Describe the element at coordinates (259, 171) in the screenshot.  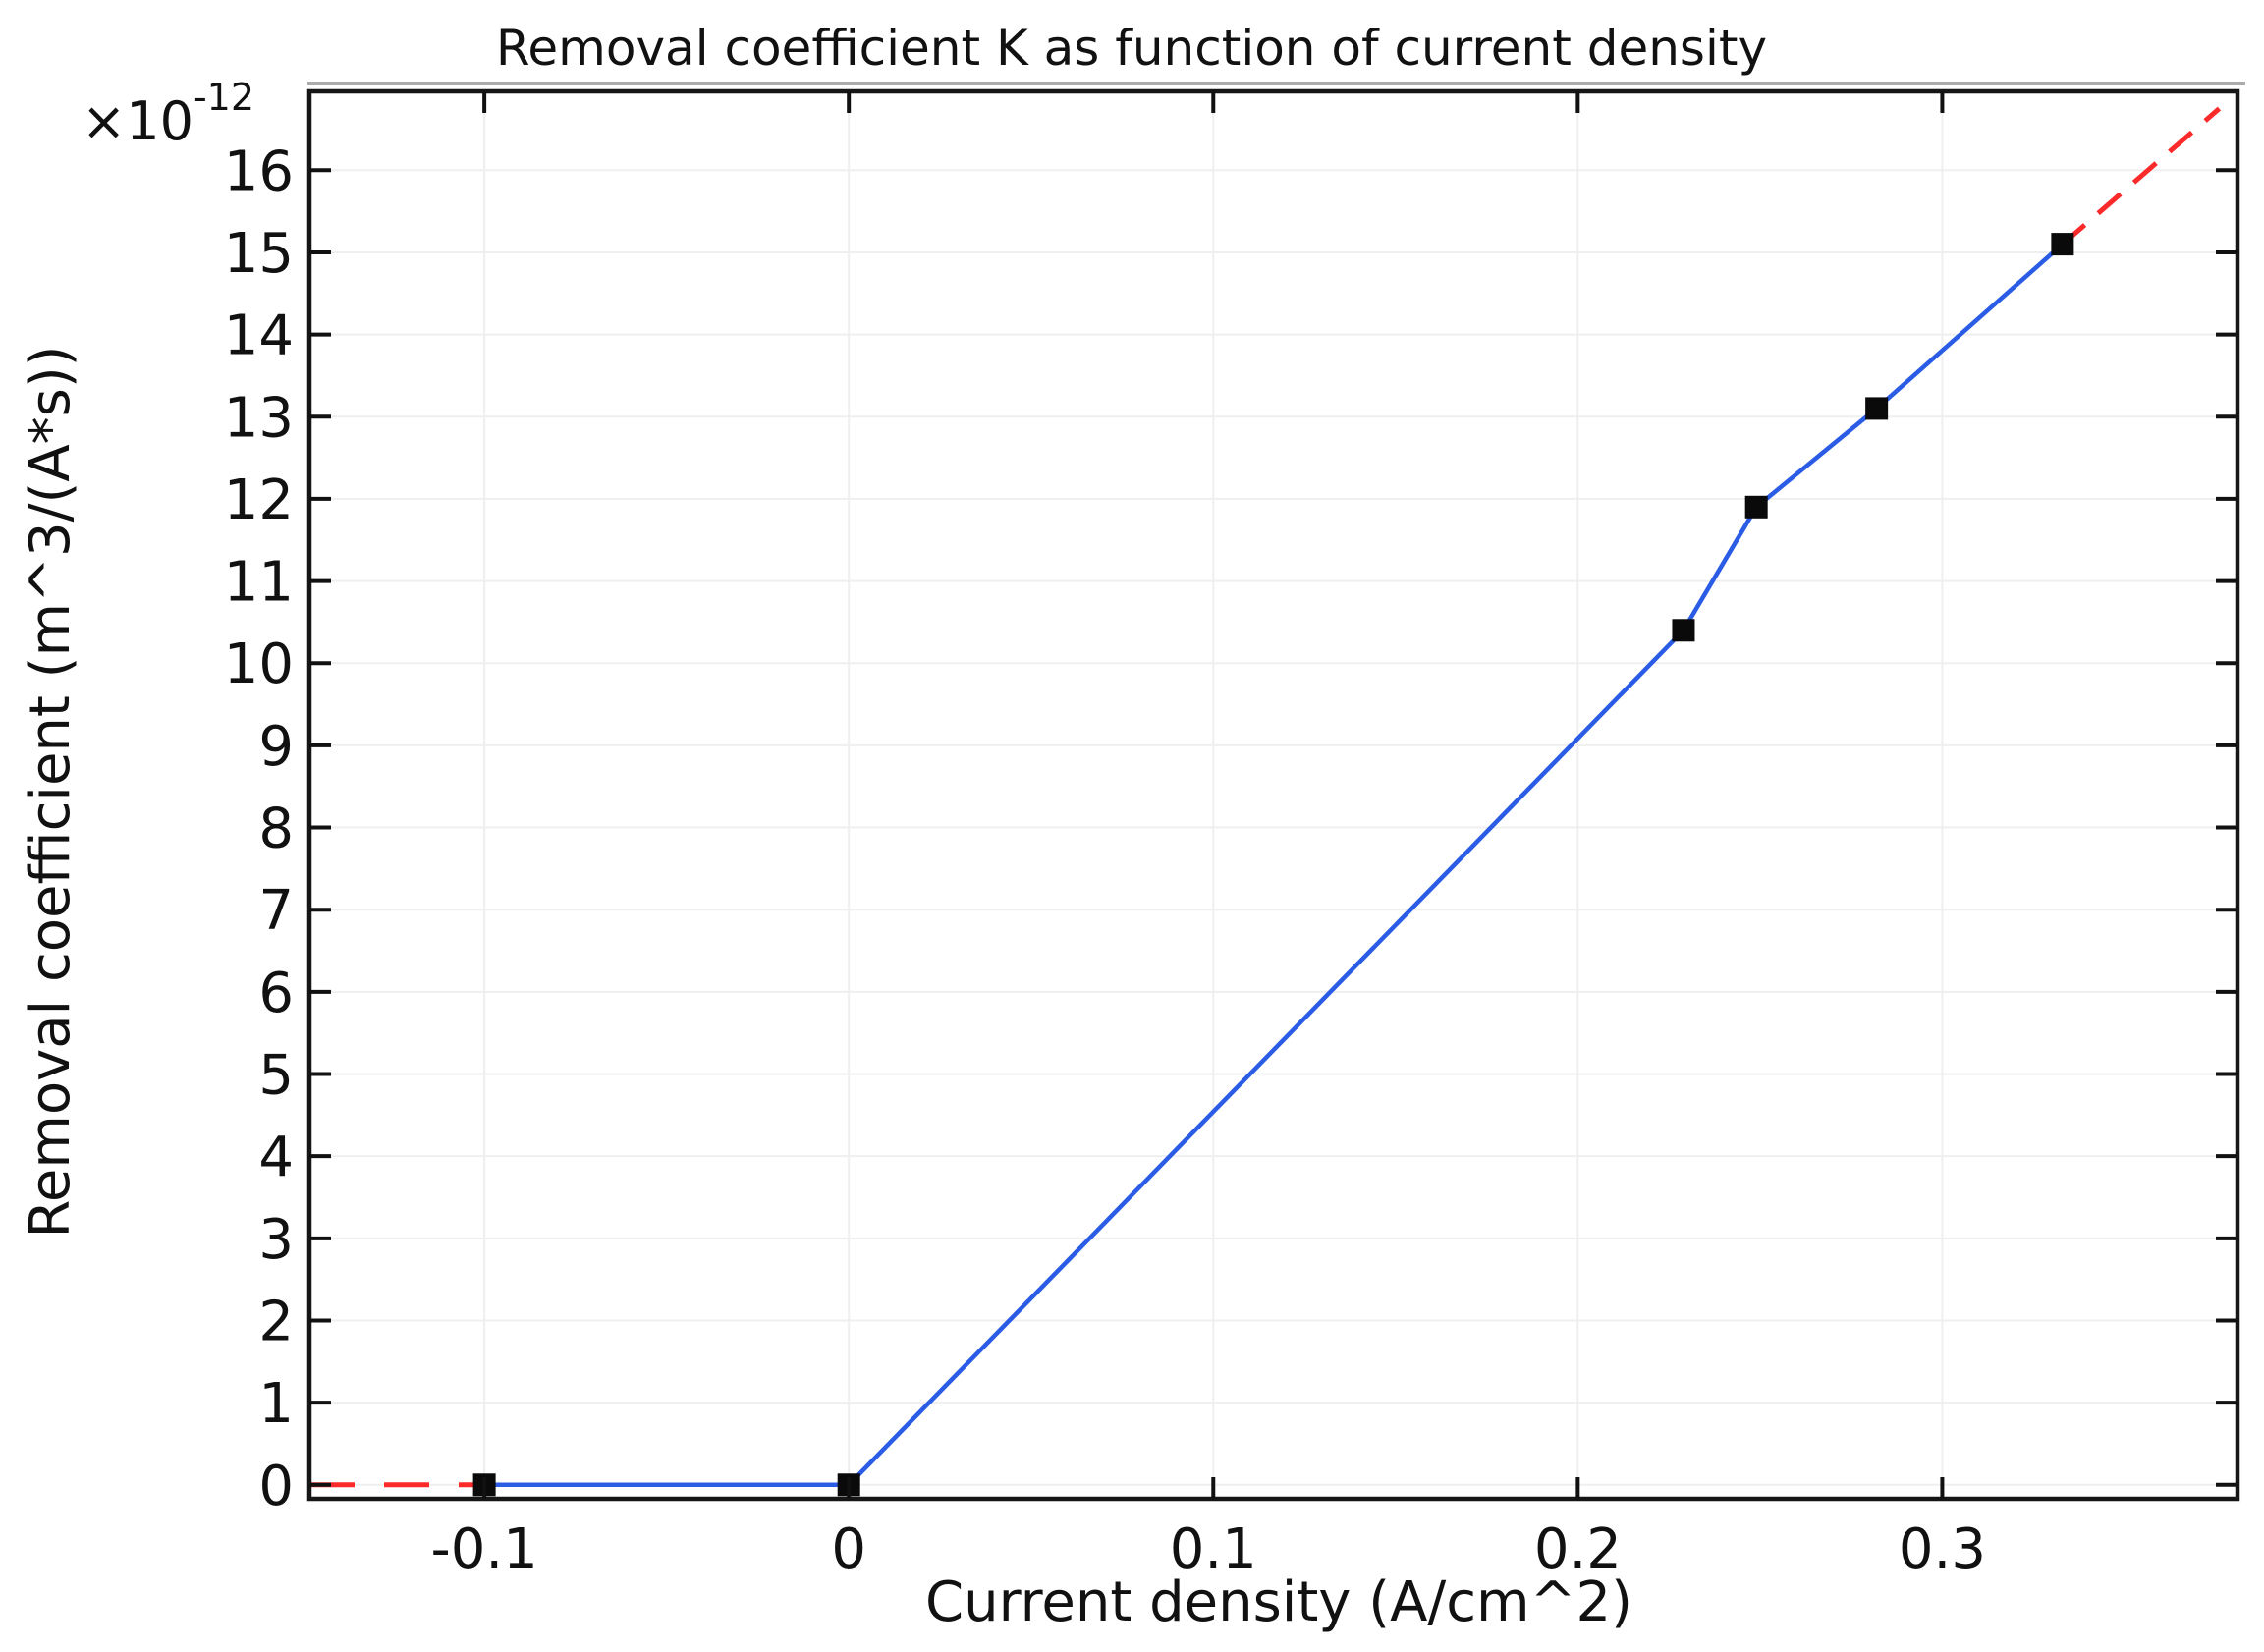
I see `y-tick-label: 16` at that location.